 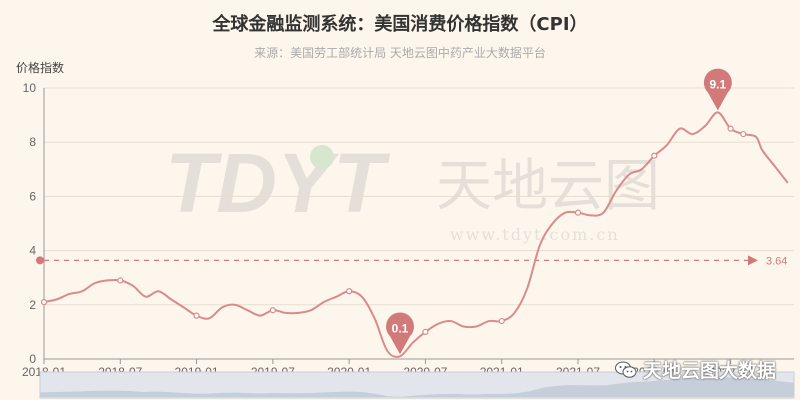 What do you see at coordinates (776, 261) in the screenshot?
I see `average-line-label: 3.64` at bounding box center [776, 261].